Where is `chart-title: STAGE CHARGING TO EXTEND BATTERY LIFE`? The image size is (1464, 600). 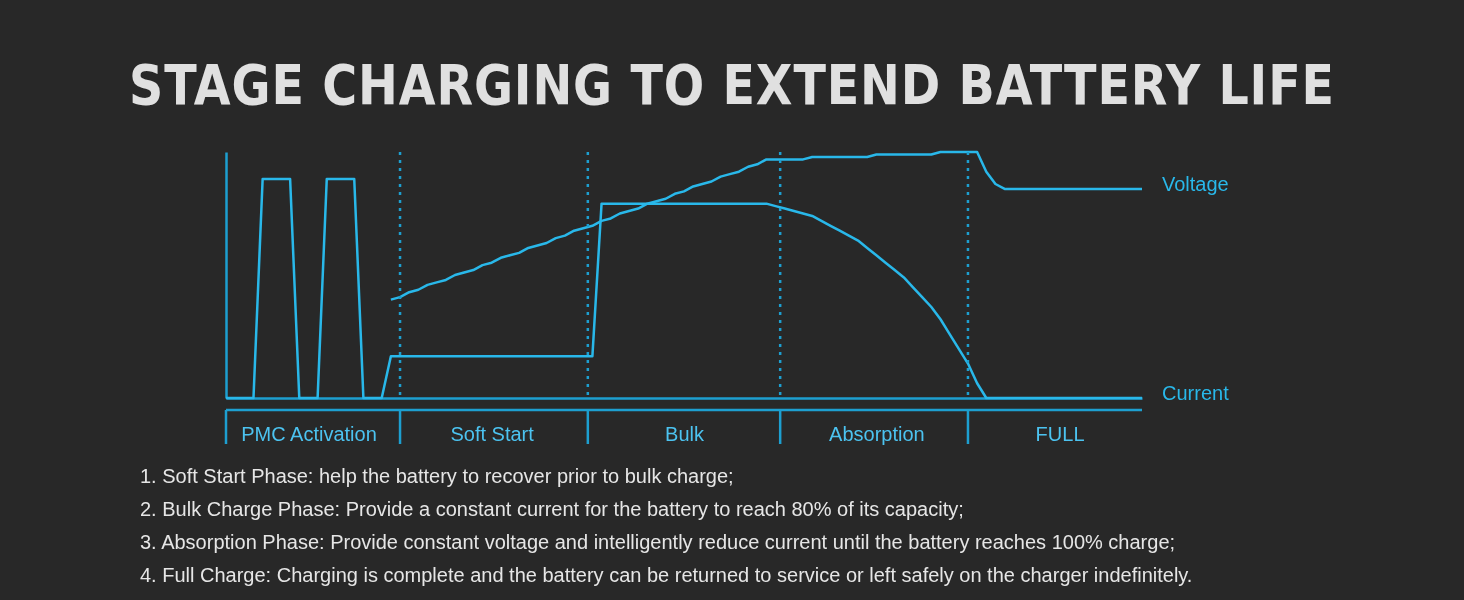
chart-title: STAGE CHARGING TO EXTEND BATTERY LIFE is located at coordinates (732, 84).